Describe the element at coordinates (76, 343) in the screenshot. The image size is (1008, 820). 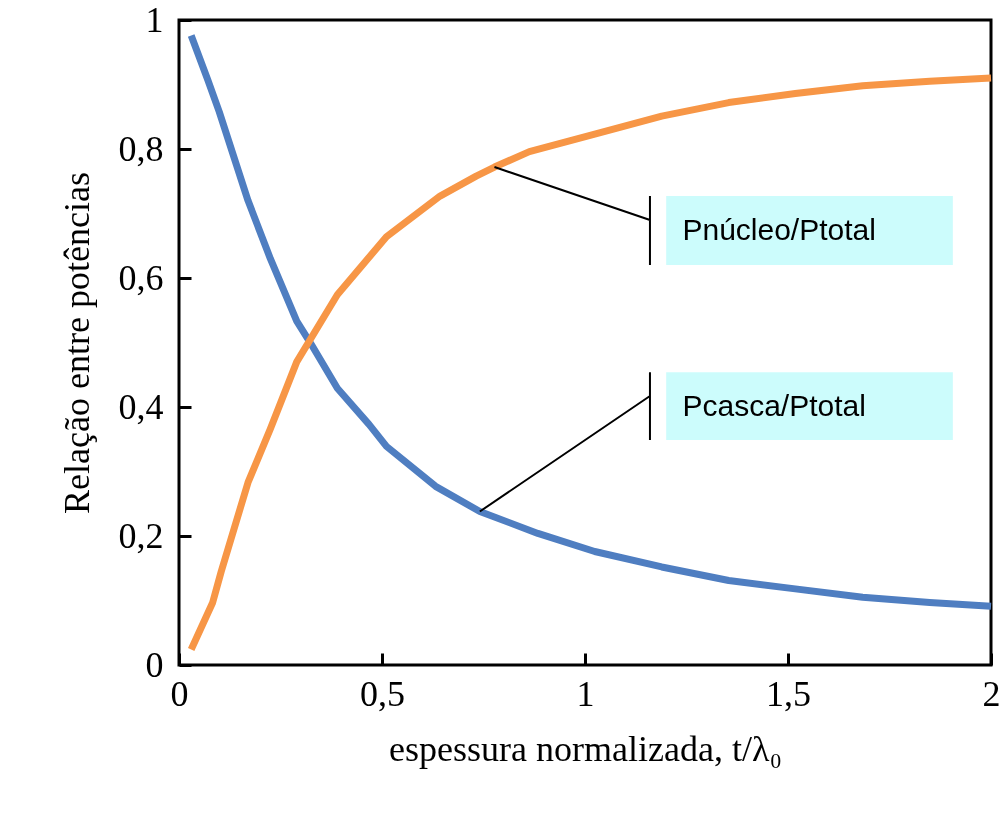
I see `y-axis-title: Relação entre potências` at that location.